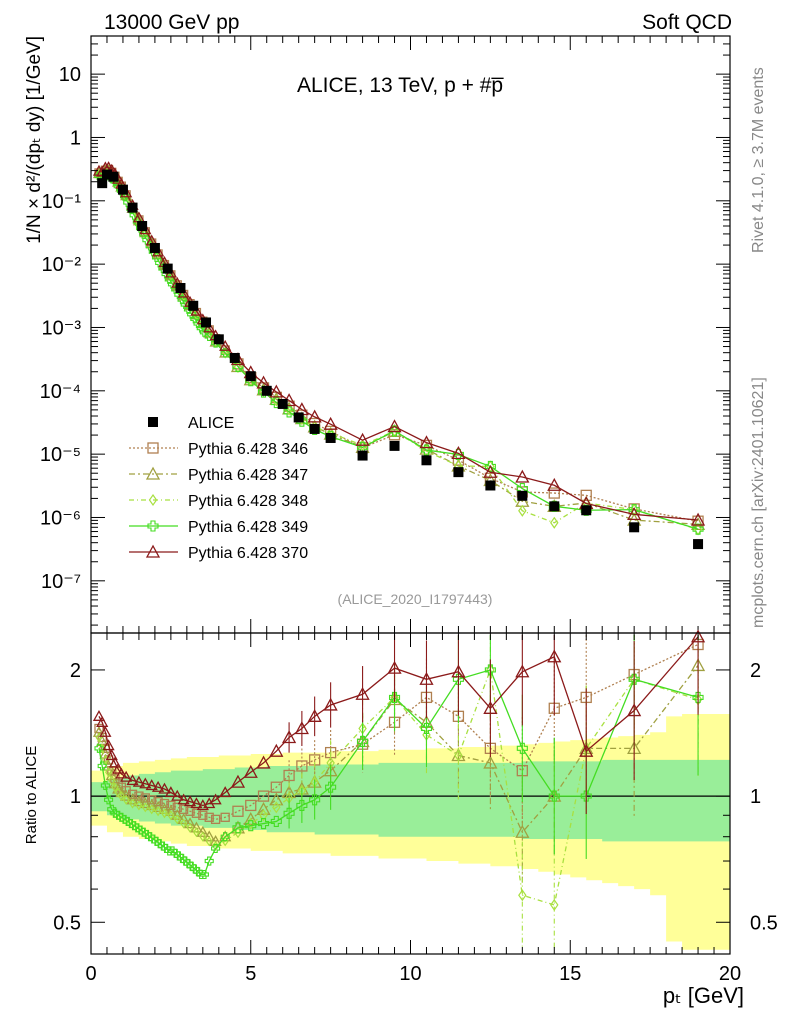 The width and height of the screenshot is (786, 1024). What do you see at coordinates (62, 202) in the screenshot?
I see `main-ytick-label: 10⁻¹` at bounding box center [62, 202].